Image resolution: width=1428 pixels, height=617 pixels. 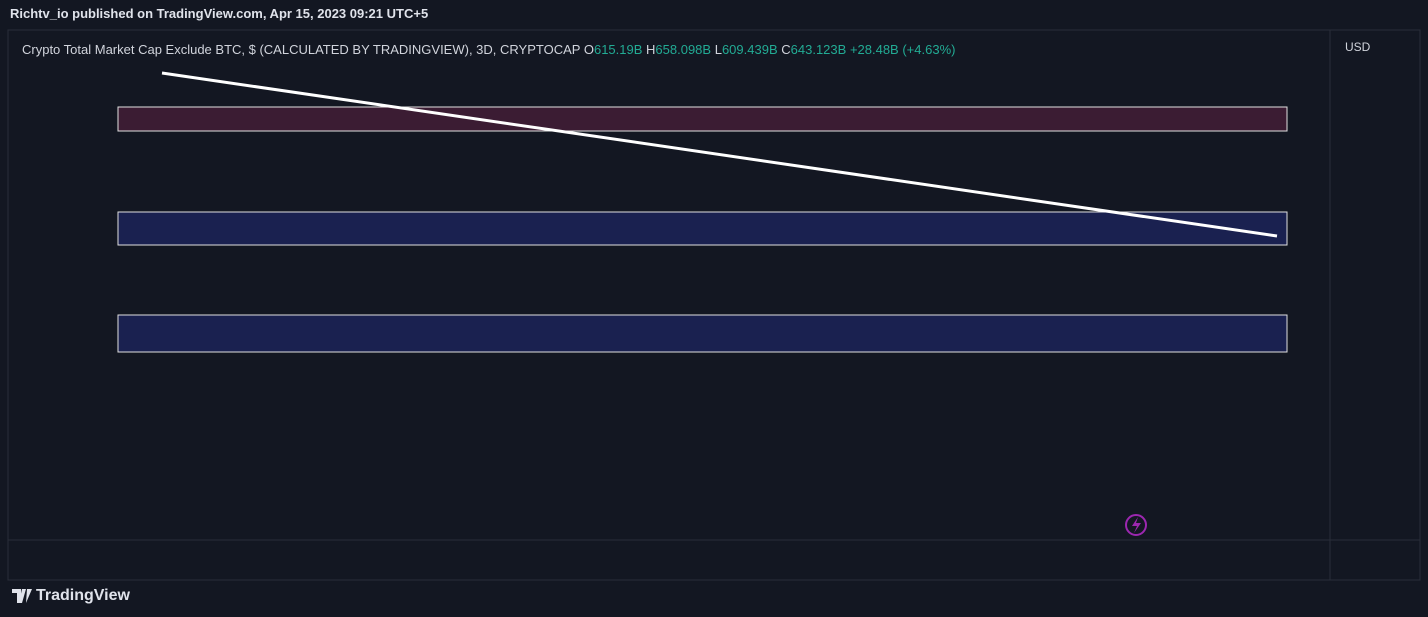 I want to click on alert-icon-bolt, so click(x=1136, y=525).